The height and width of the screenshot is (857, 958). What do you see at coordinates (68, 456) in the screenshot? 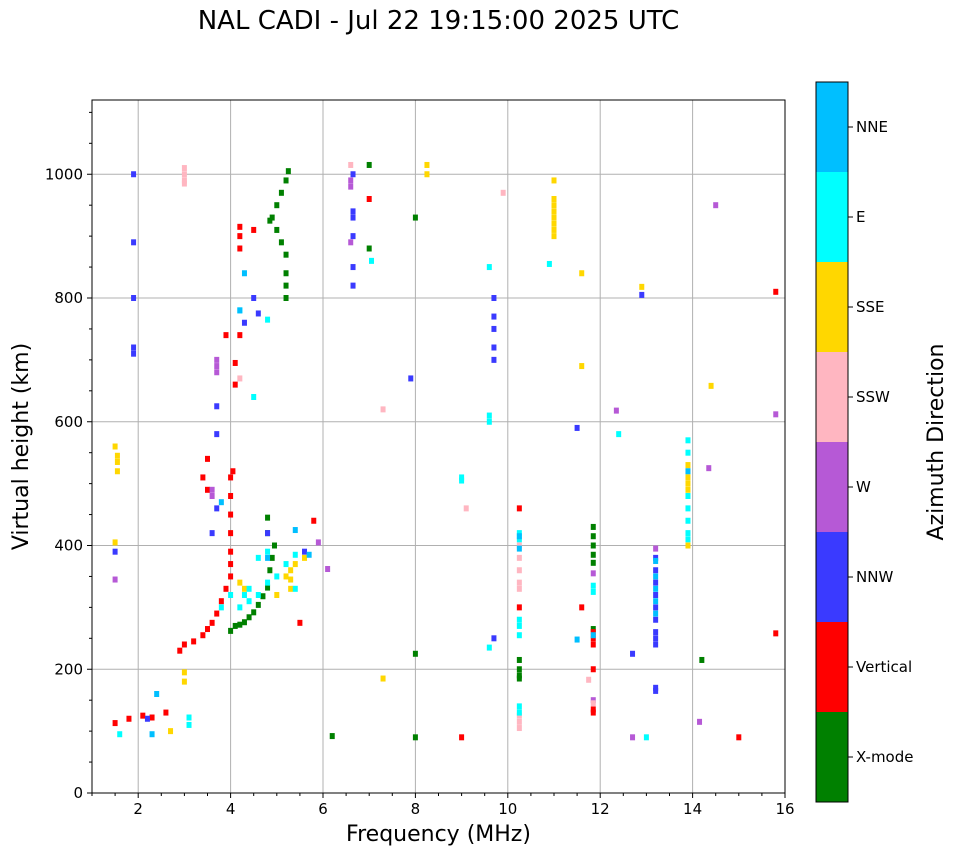
I see `y-axis: 0 200 400 600 800 1000` at bounding box center [68, 456].